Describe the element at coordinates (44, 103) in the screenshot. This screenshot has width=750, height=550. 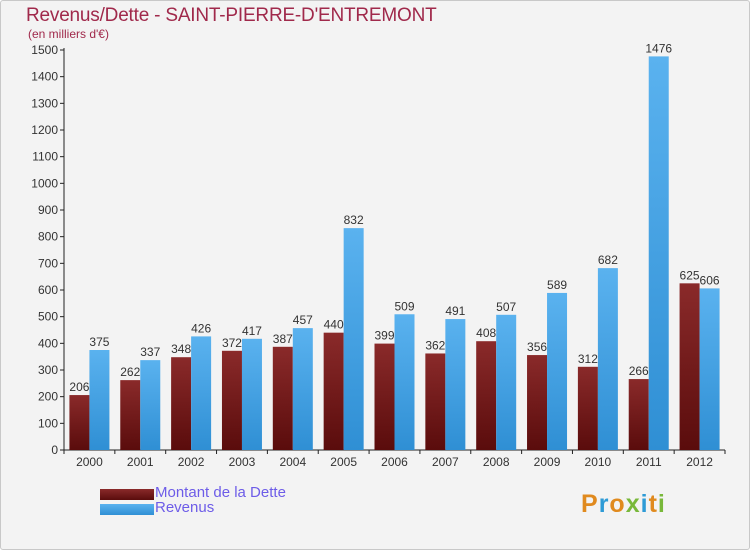
I see `y-tick-label: 1300` at that location.